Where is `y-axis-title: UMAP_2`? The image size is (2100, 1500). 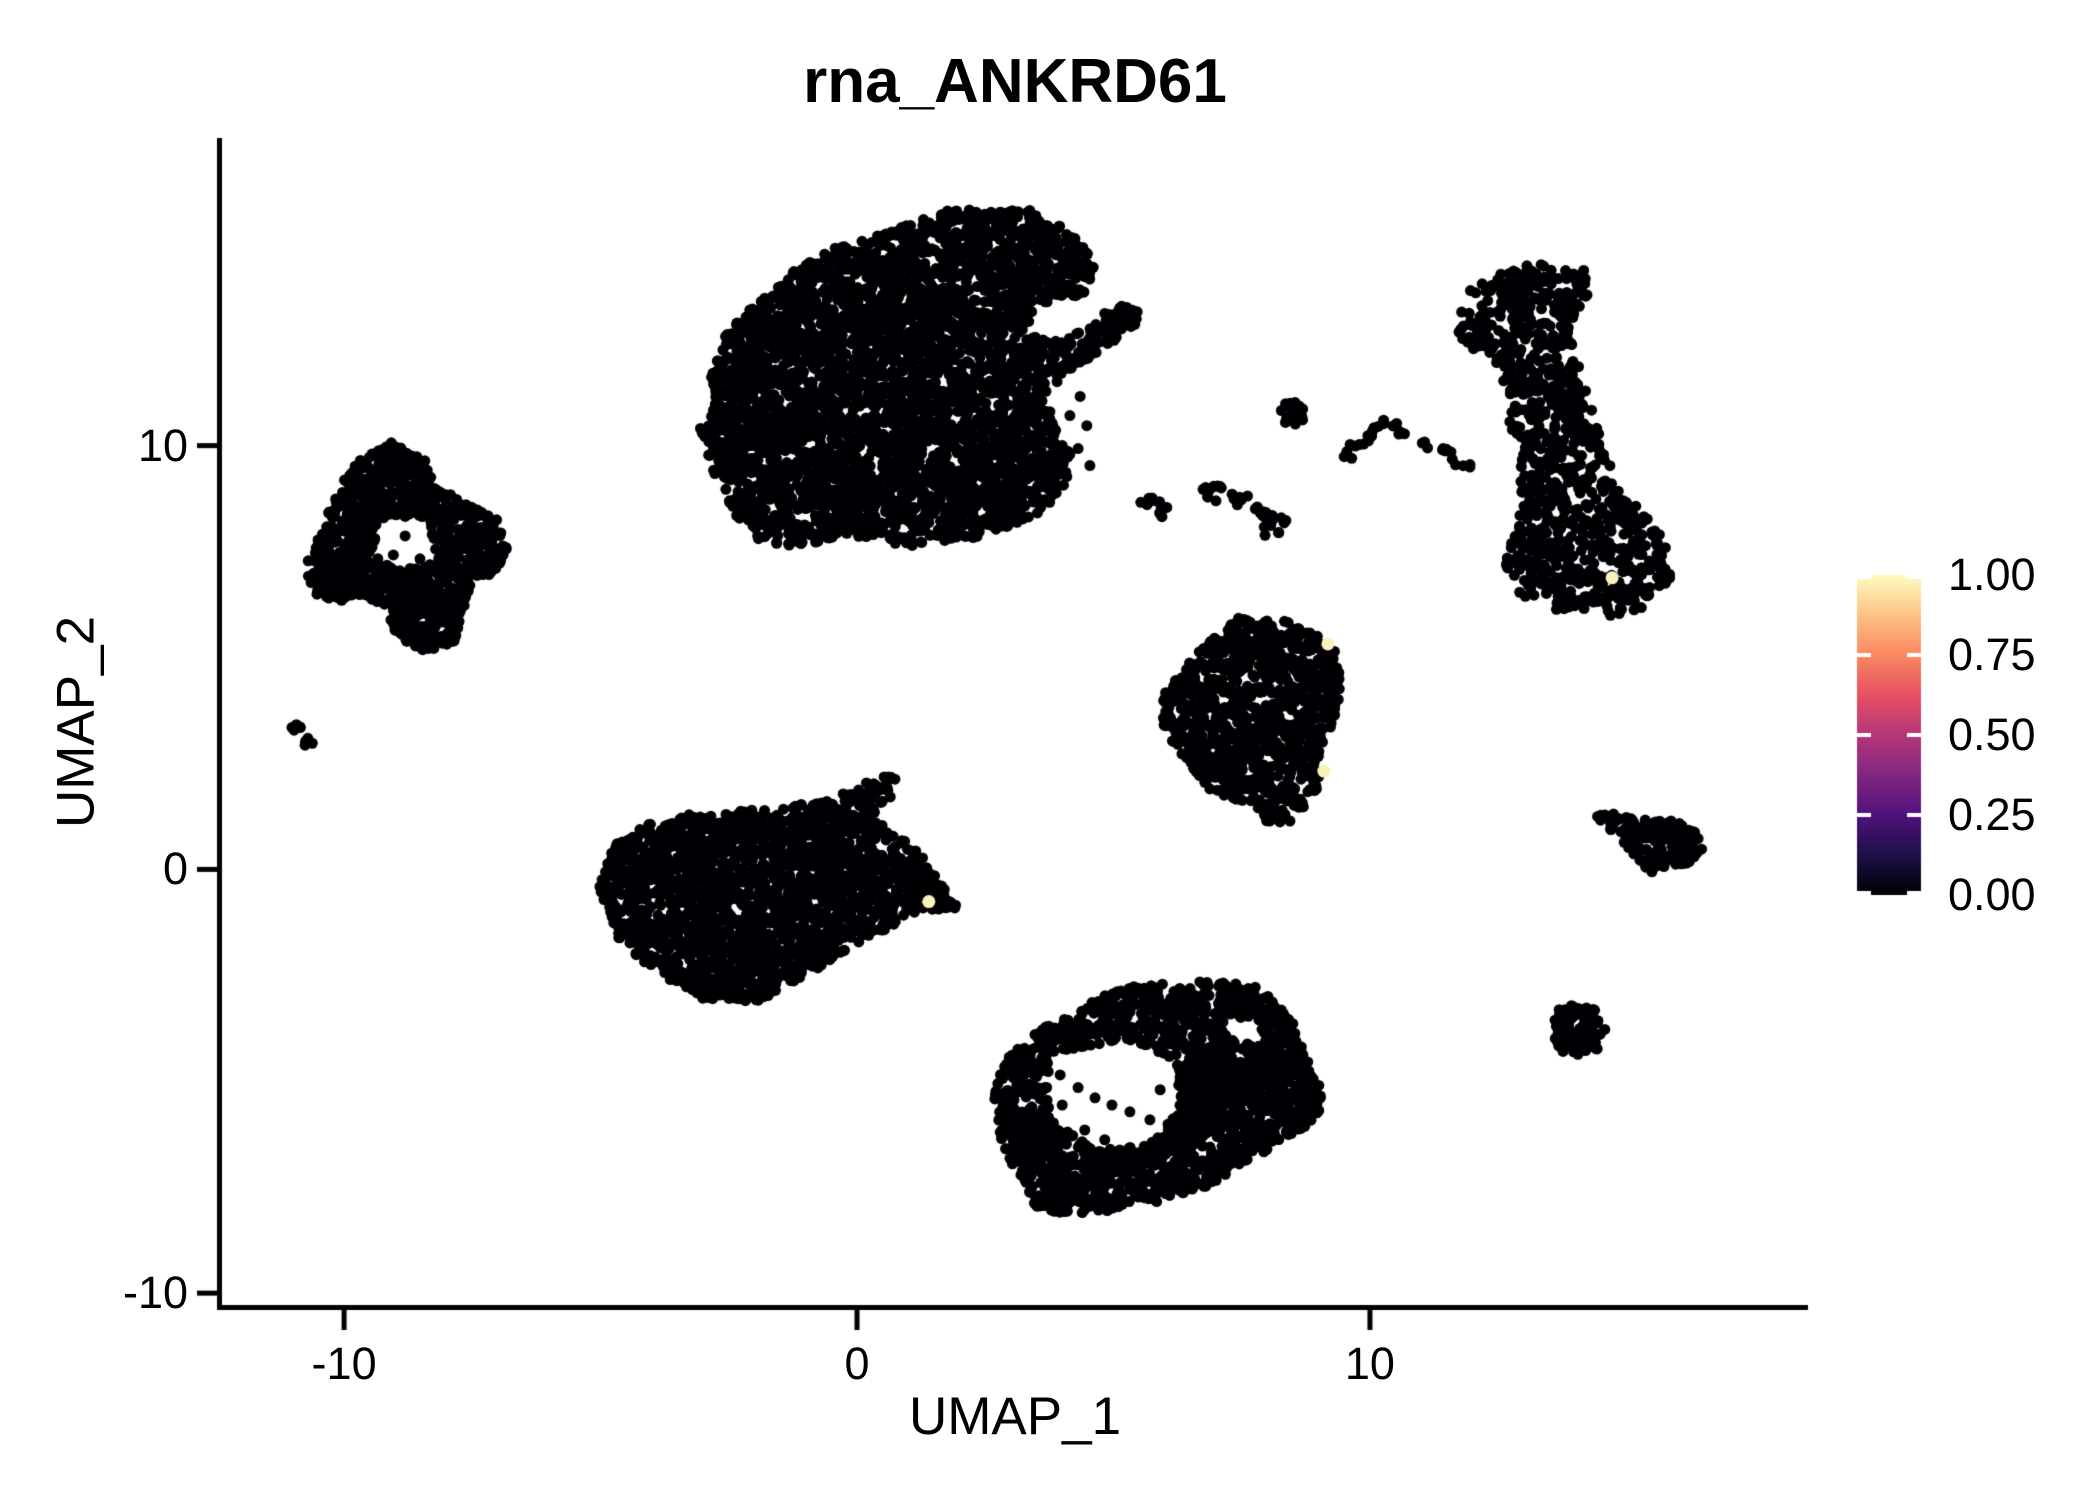 y-axis-title: UMAP_2 is located at coordinates (76, 722).